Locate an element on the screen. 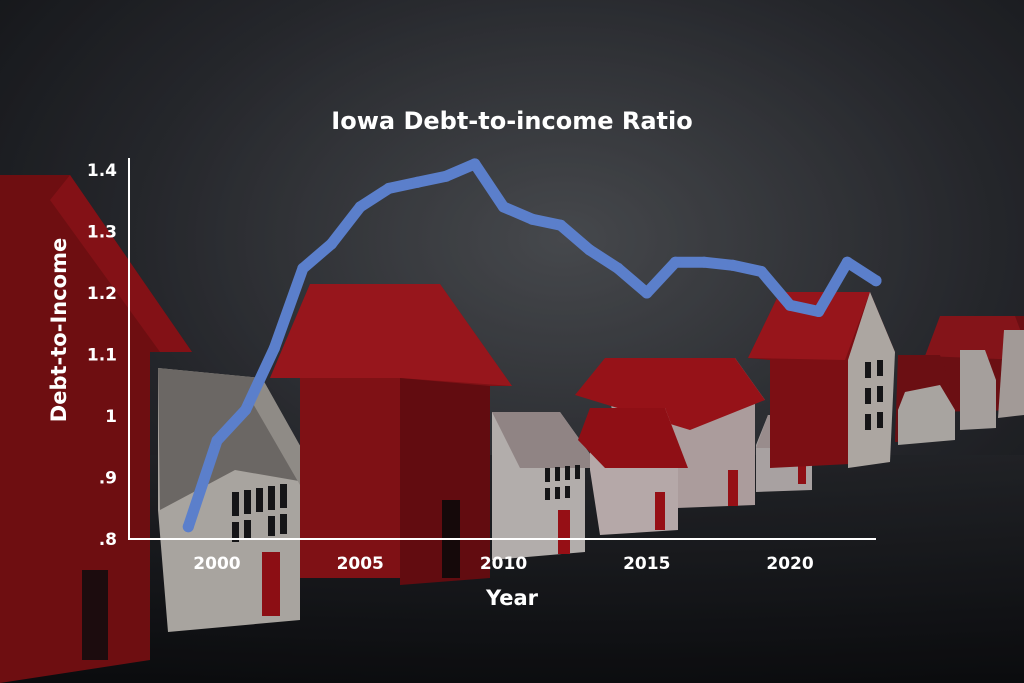 This screenshot has width=1024, height=683. y-tick-labels: .8 .9 1 1.1 1.2 1.3 1.4 is located at coordinates (102, 355).